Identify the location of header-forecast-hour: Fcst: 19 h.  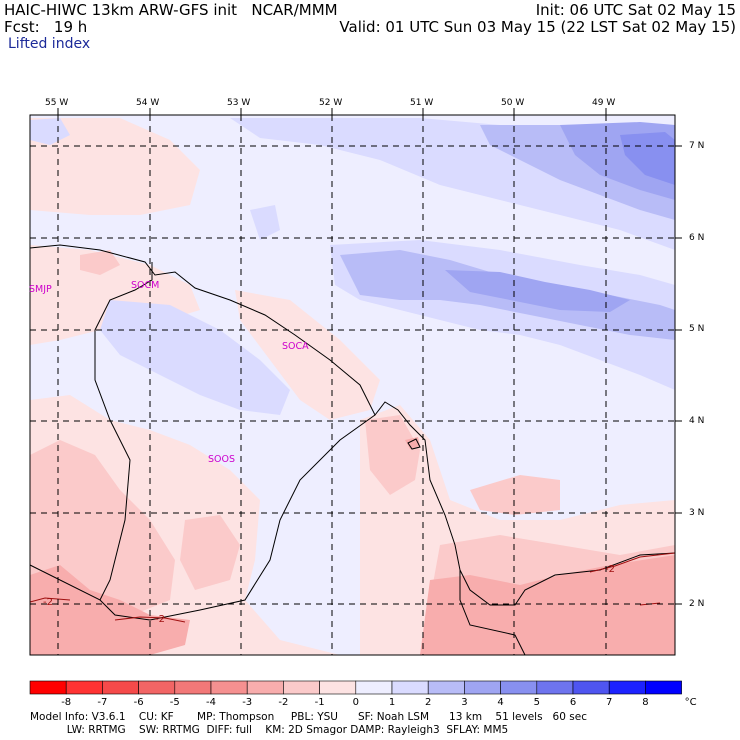
(46, 27).